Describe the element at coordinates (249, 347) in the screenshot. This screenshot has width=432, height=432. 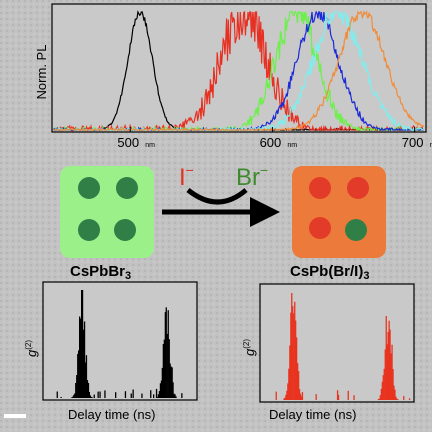
I see `g2-right-ylabel: g(2)` at that location.